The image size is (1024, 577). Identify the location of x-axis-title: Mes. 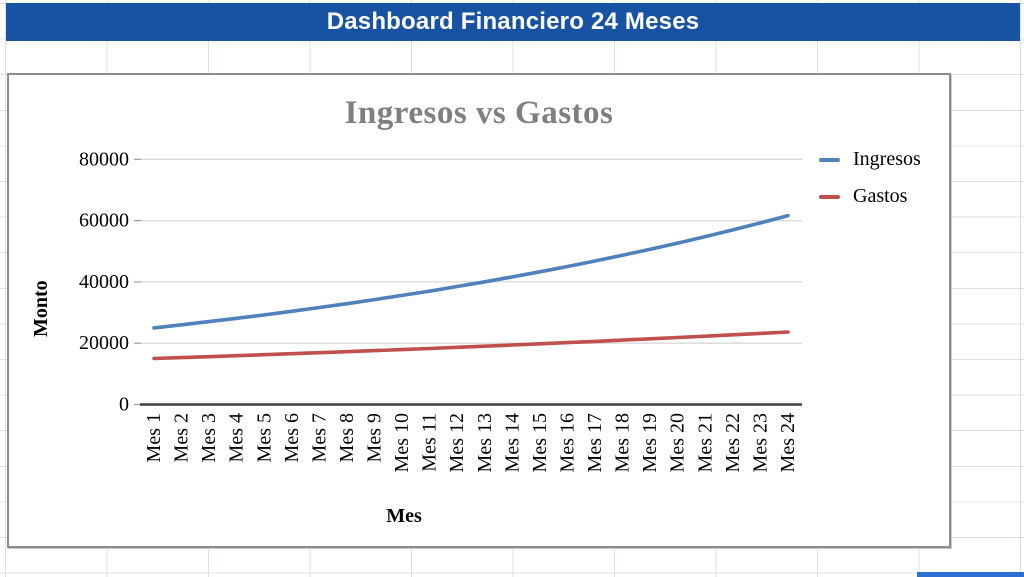
(404, 516).